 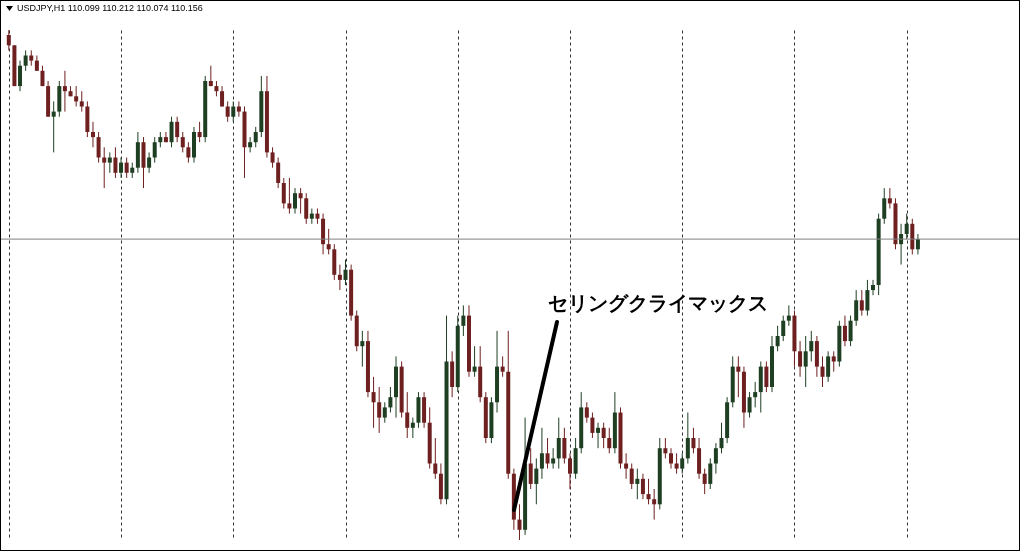 I want to click on annotation: セリングクライマックス, so click(x=658, y=303).